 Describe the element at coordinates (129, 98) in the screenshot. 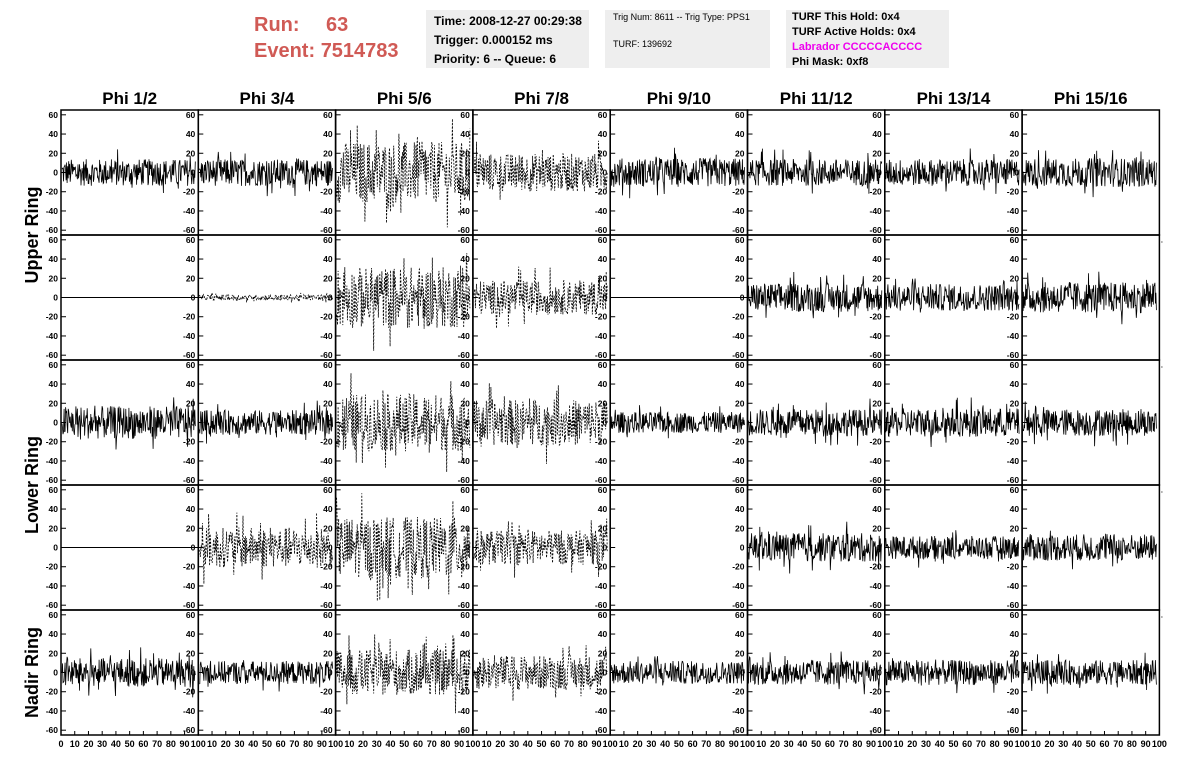

I see `column-title: Phi 1/2` at that location.